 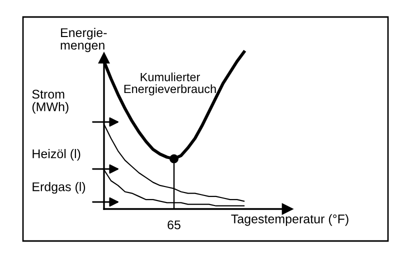 I want to click on y-axis-title: Energie- mengen, so click(x=83, y=40).